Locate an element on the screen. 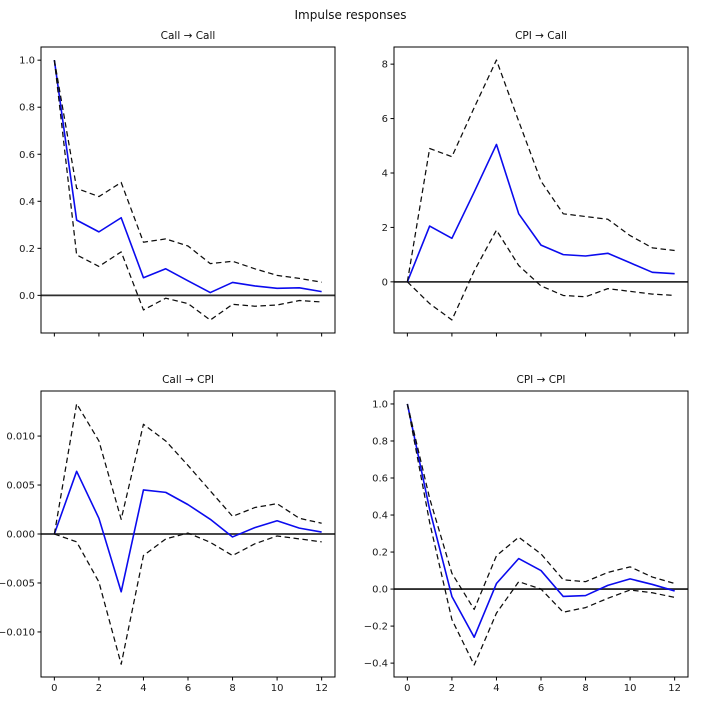 Image resolution: width=701 pixels, height=701 pixels. subplot-title-call-cpi: Call → CPI is located at coordinates (188, 380).